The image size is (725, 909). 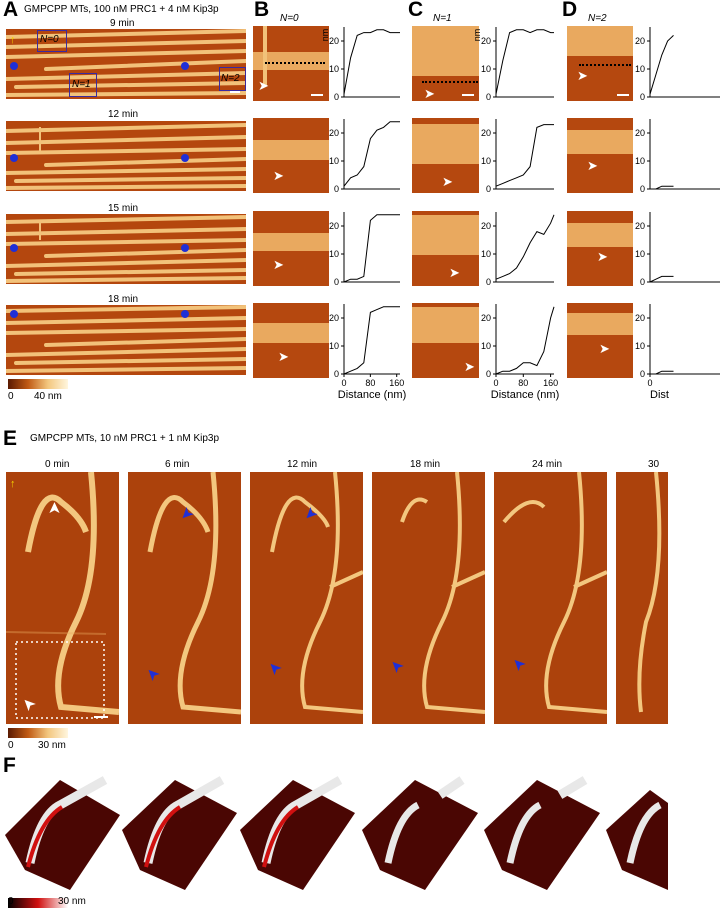 What do you see at coordinates (428, 598) in the screenshot?
I see `panel-e-frame-4: ➤` at bounding box center [428, 598].